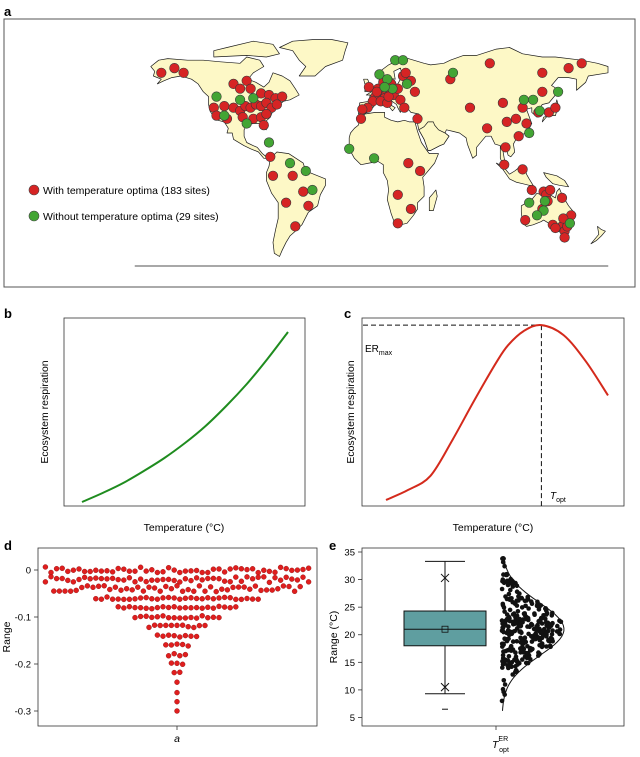 This screenshot has width=640, height=757. What do you see at coordinates (126, 191) in the screenshot?
I see `legend-with-label: With temperature optima (183 sites)` at bounding box center [126, 191].